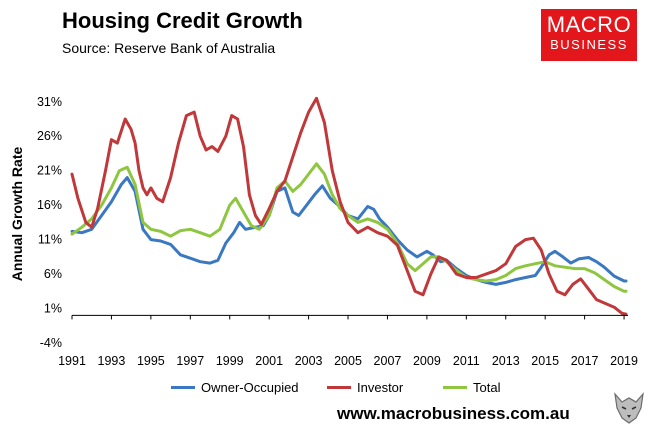  Describe the element at coordinates (455, 387) in the screenshot. I see `legend-swatch-total` at that location.